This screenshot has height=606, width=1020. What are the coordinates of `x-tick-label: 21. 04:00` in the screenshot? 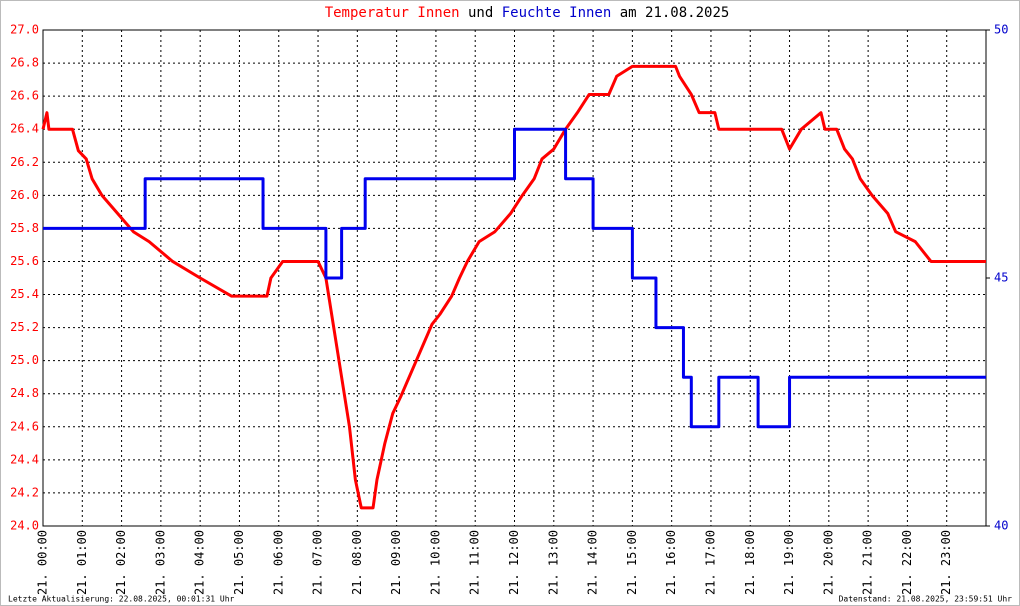 It's located at (200, 562).